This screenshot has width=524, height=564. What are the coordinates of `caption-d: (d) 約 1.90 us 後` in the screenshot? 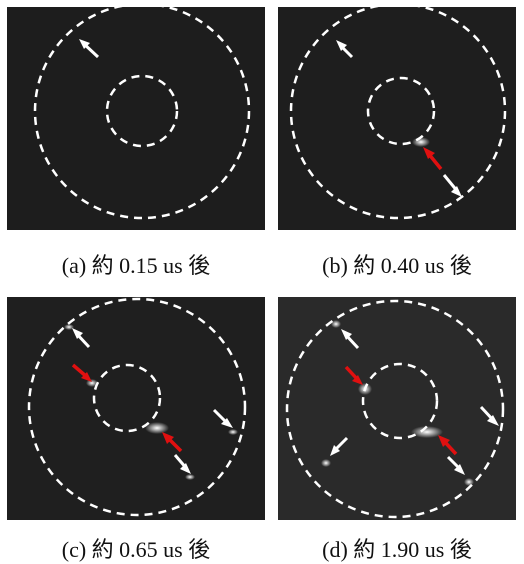 It's located at (397, 549).